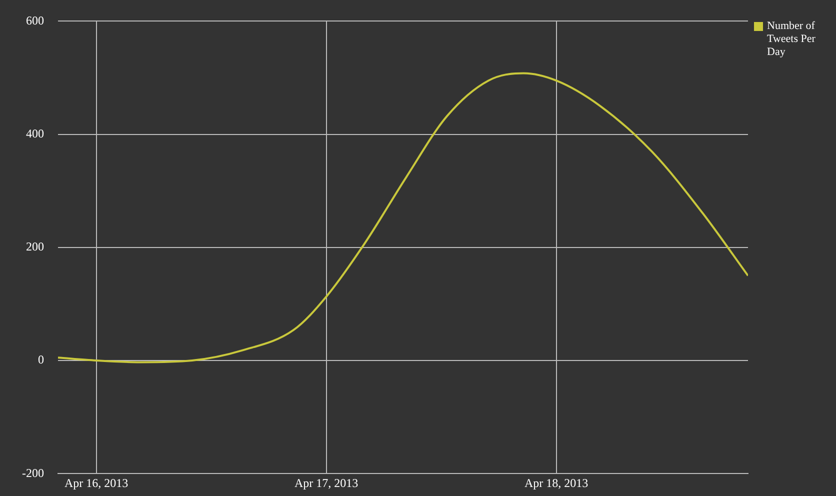 The width and height of the screenshot is (836, 496). Describe the element at coordinates (35, 20) in the screenshot. I see `y-tick-label: 600` at that location.